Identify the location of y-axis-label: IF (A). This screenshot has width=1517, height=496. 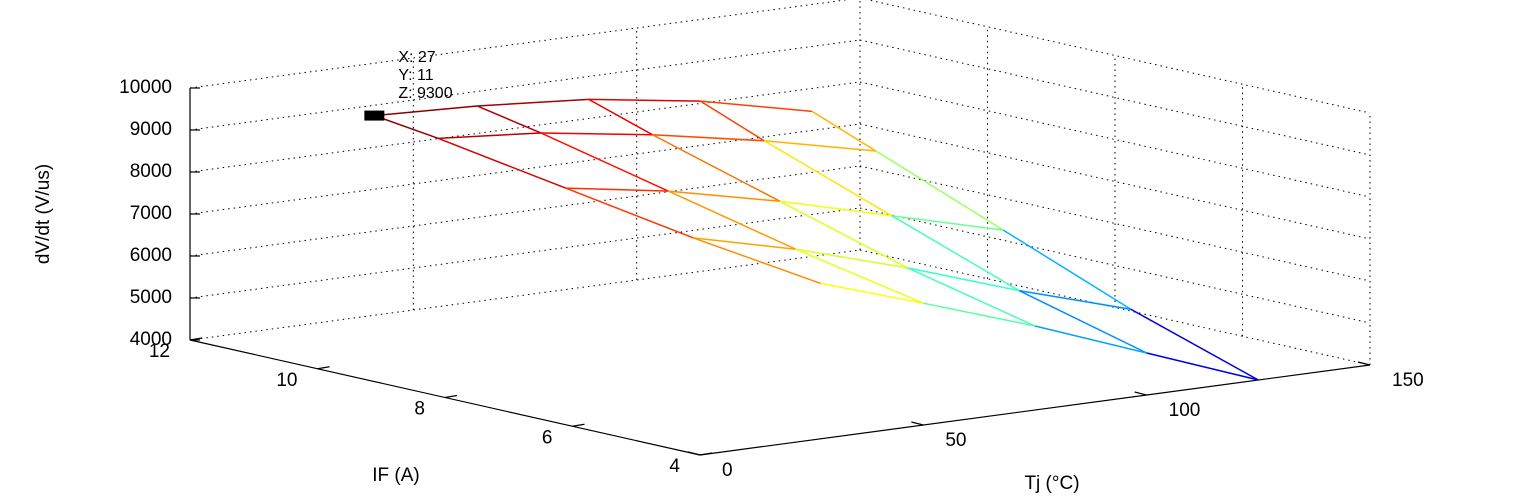
(396, 475).